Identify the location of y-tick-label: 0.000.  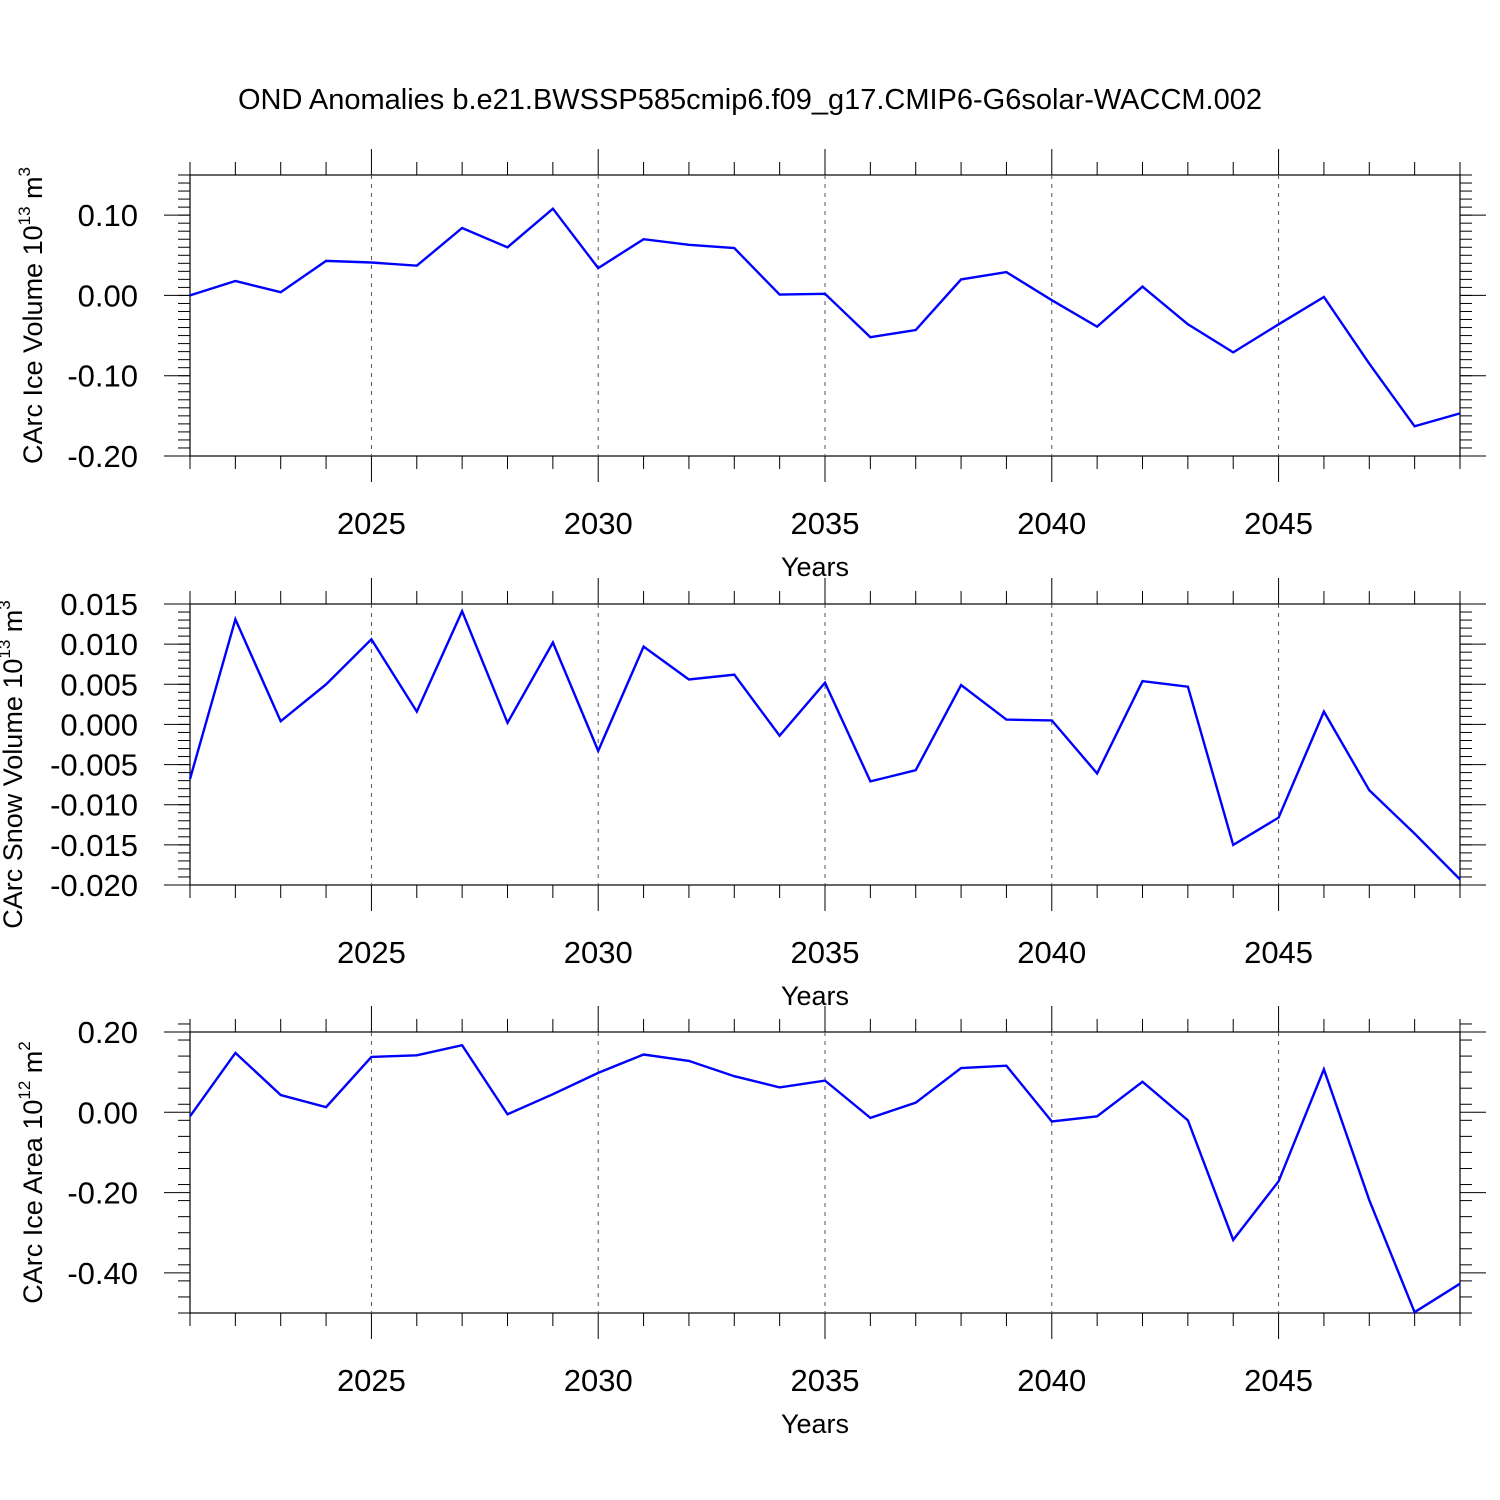
(99, 724).